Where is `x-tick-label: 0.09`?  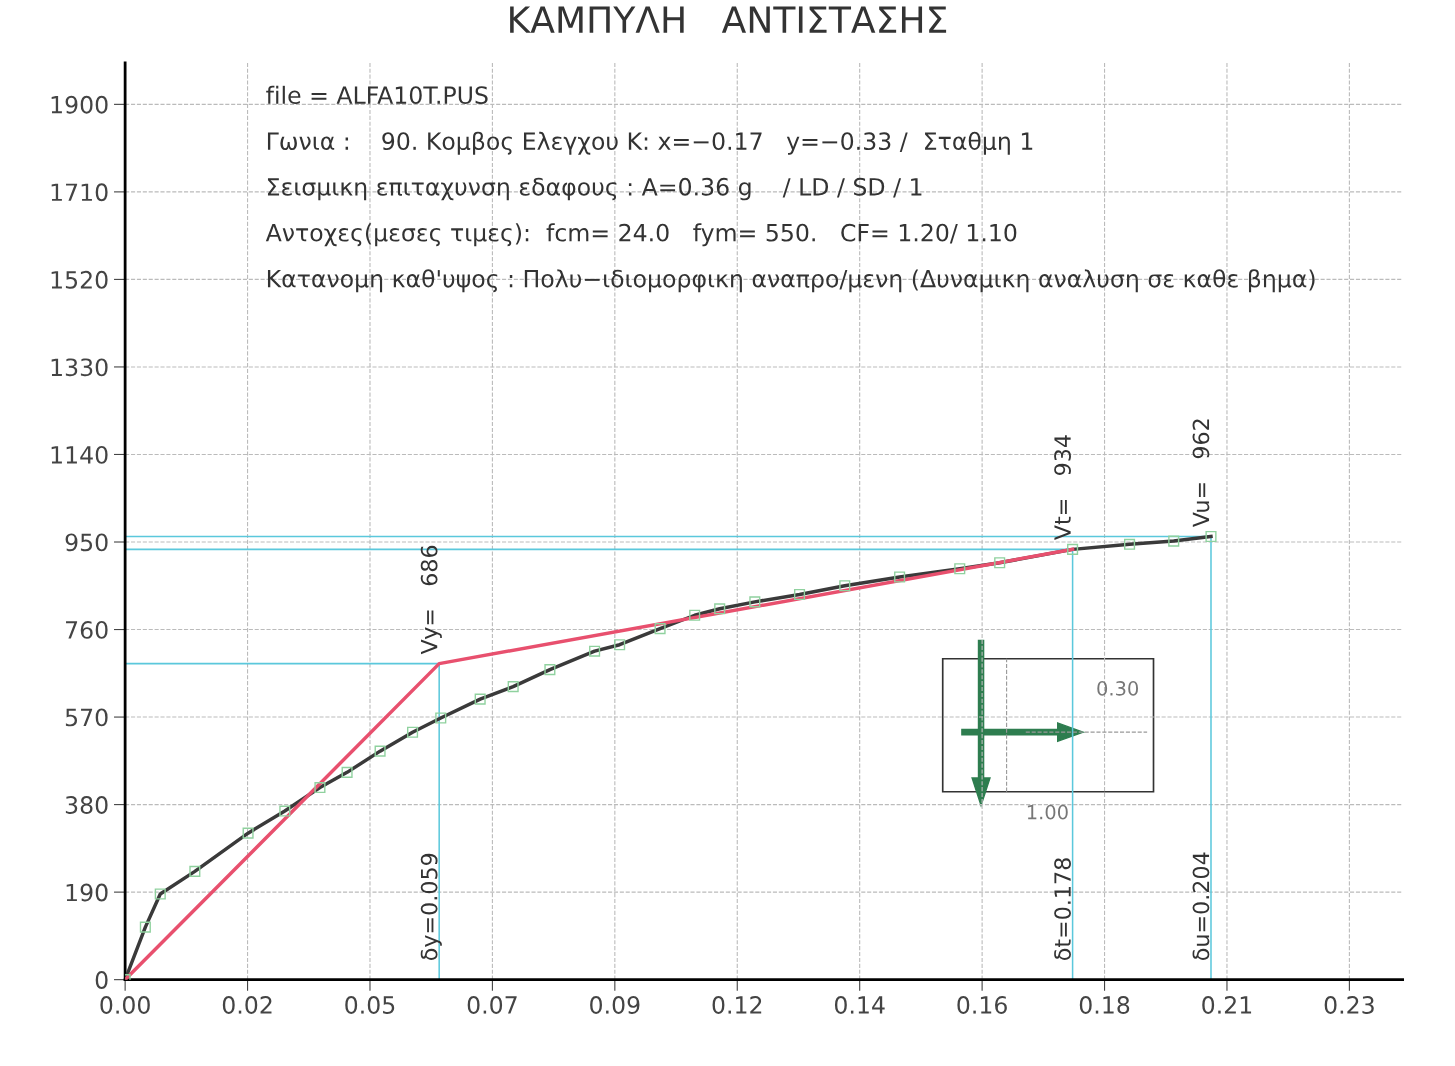
x-tick-label: 0.09 is located at coordinates (615, 1005).